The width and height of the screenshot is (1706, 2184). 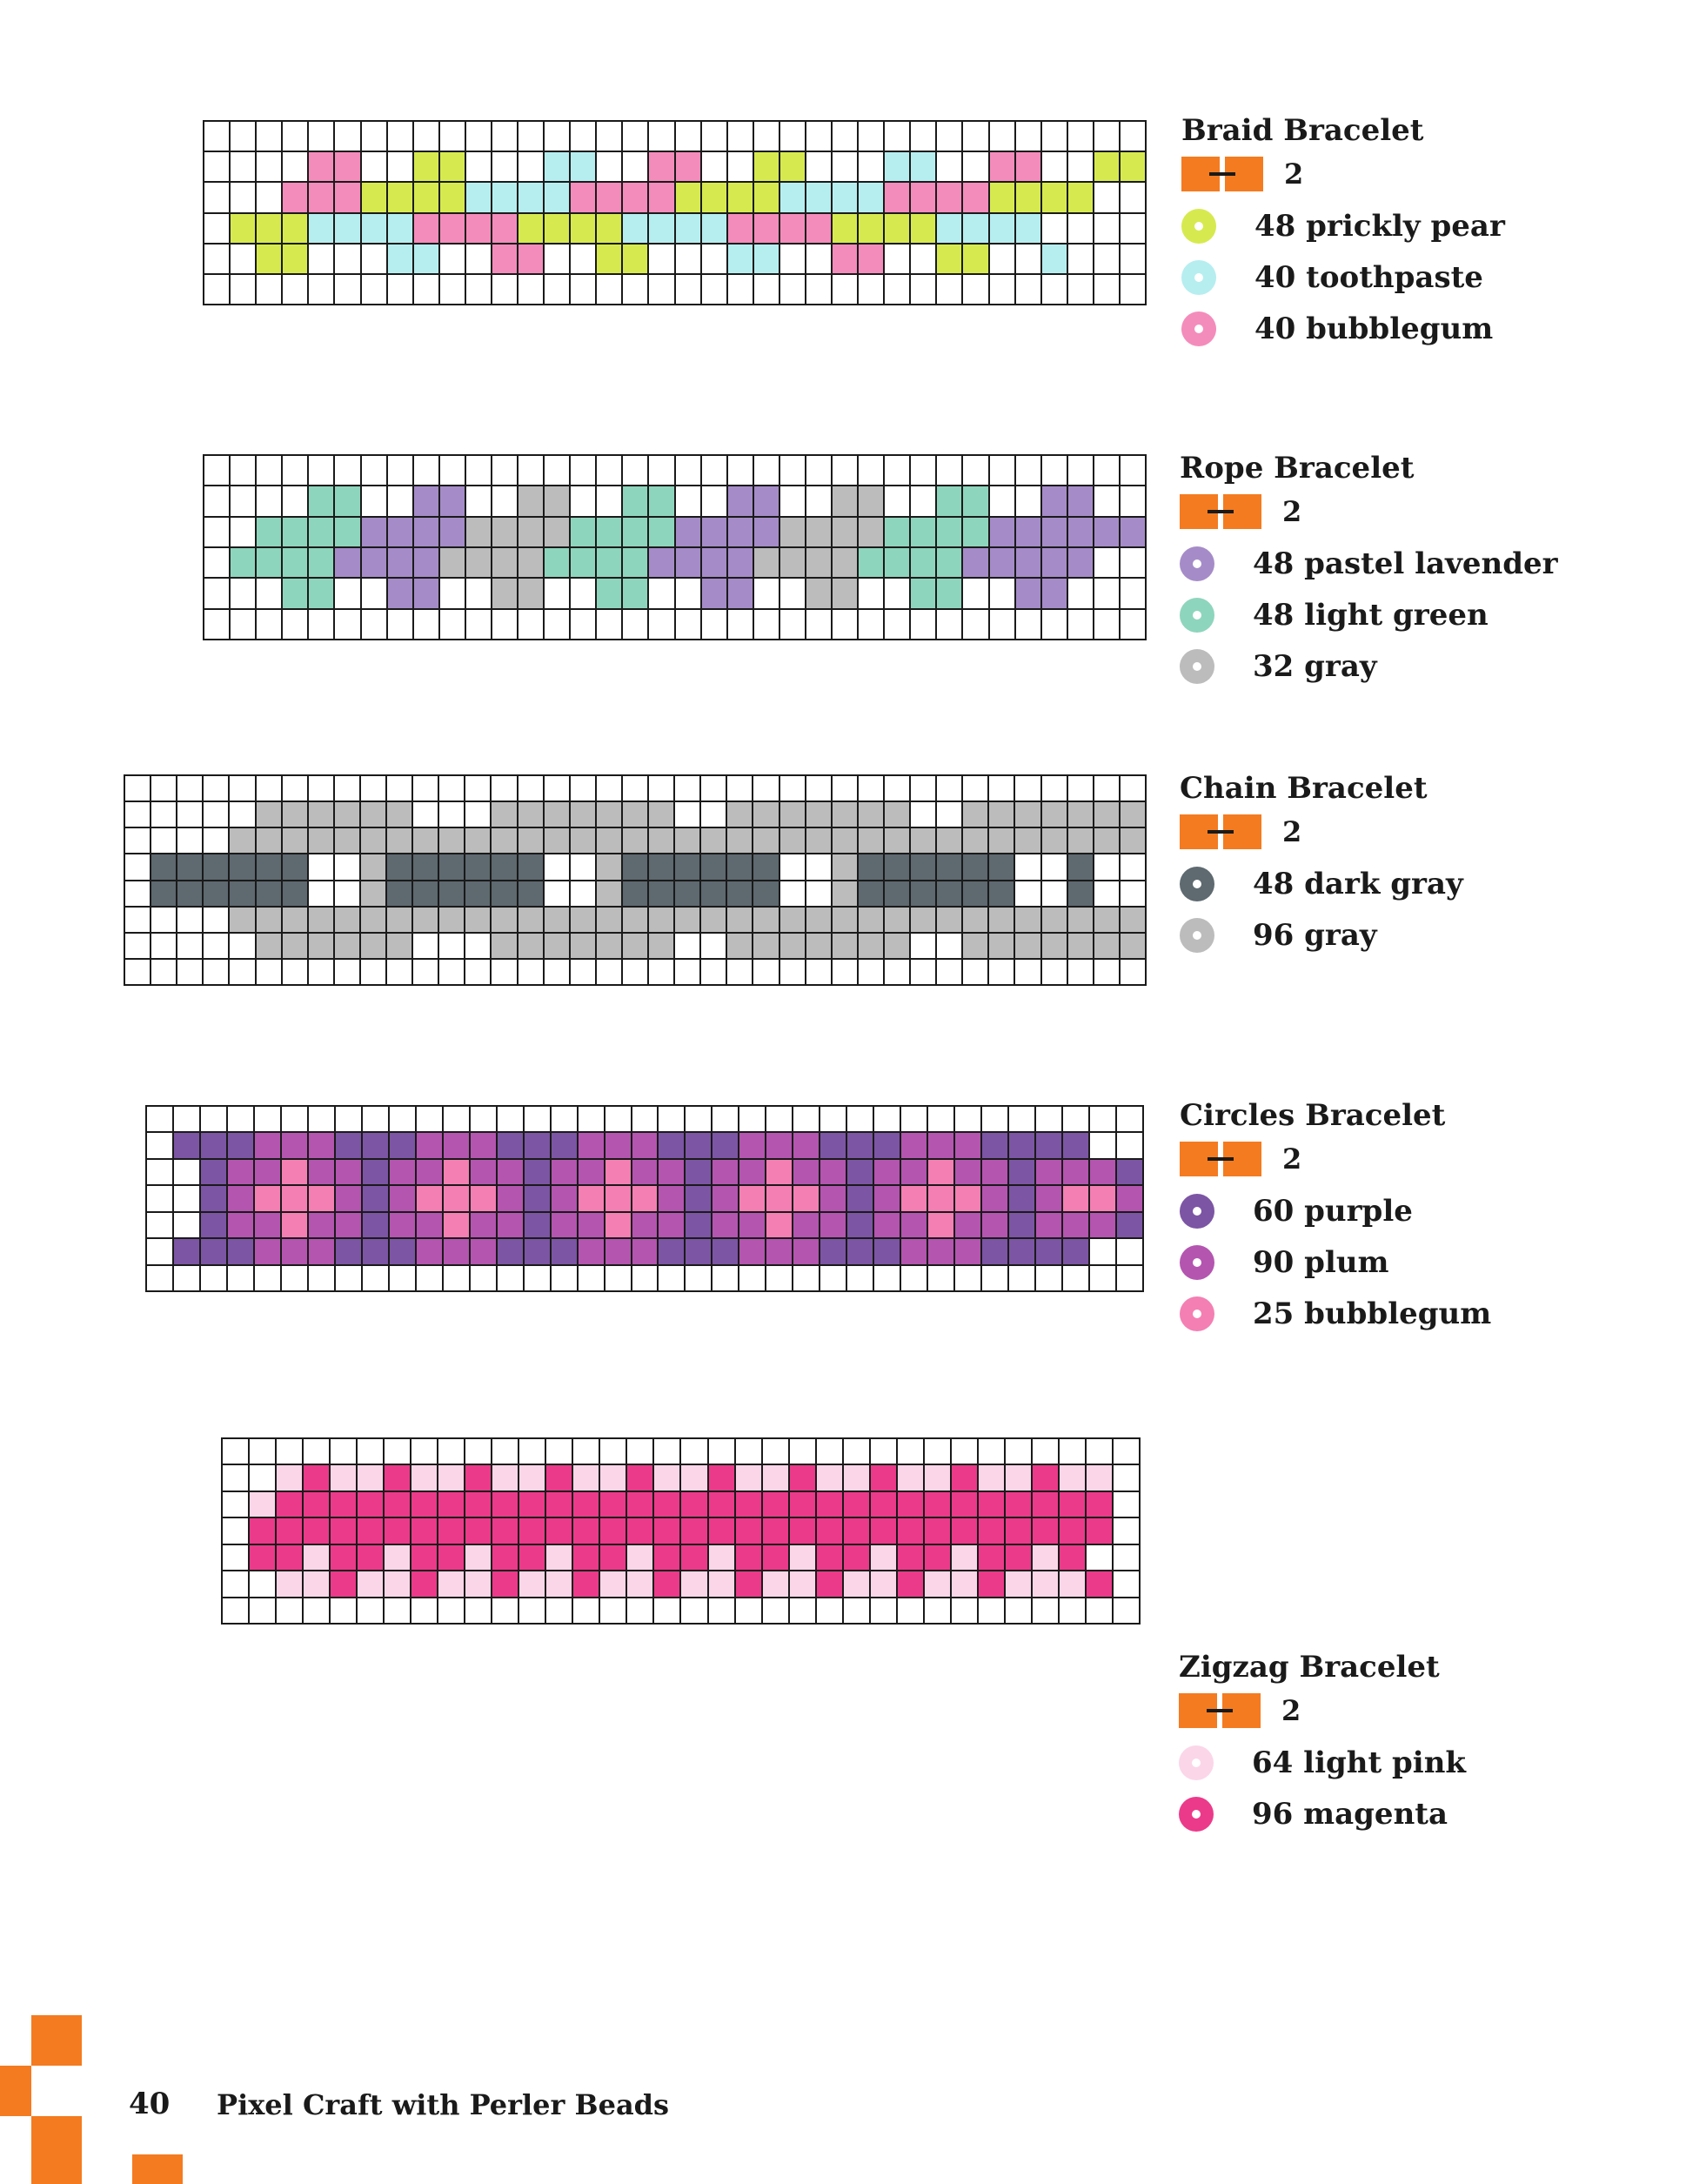 What do you see at coordinates (1315, 666) in the screenshot?
I see `bead-label: 32 gray` at bounding box center [1315, 666].